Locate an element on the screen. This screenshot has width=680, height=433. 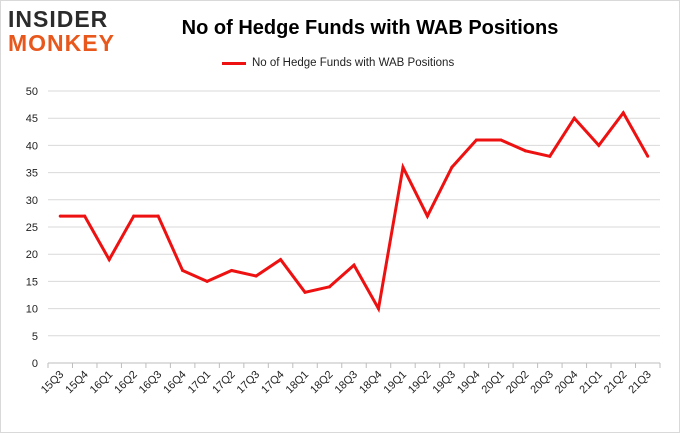
x-tick-label-18Q2: 18Q2 is located at coordinates (322, 383).